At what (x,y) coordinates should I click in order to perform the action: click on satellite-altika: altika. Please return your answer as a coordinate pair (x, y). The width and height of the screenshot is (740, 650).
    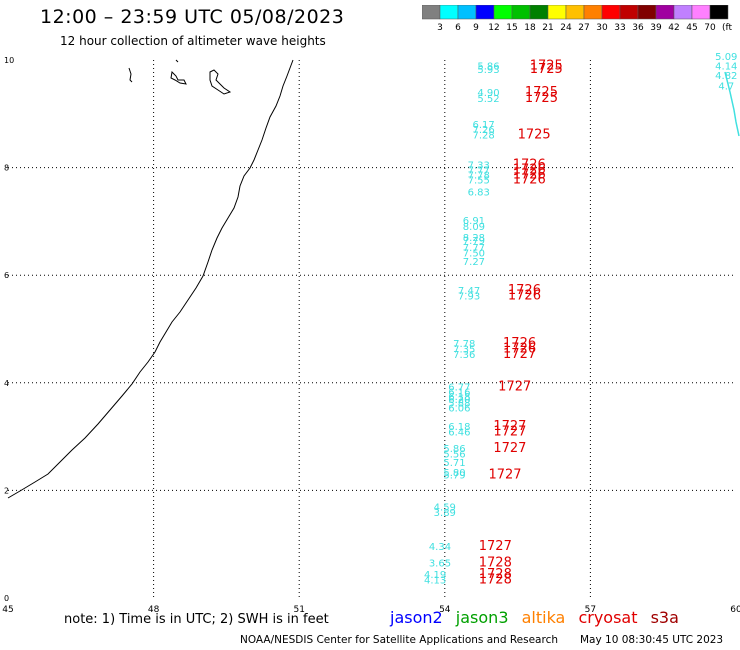
    Looking at the image, I should click on (543, 617).